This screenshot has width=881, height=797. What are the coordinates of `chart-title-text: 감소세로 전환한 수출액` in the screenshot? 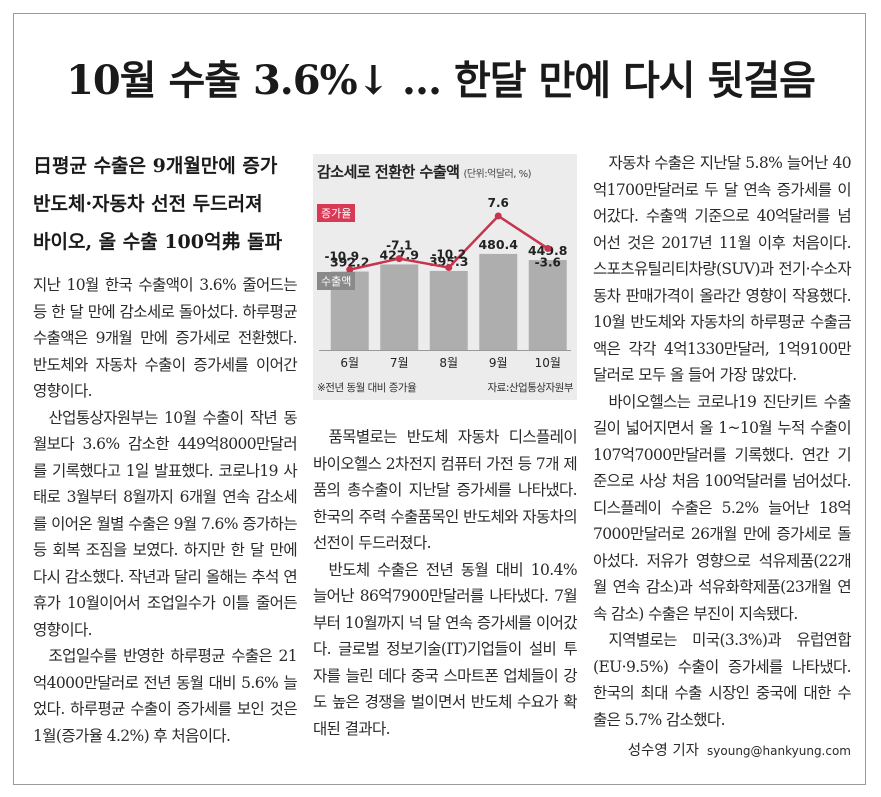 It's located at (388, 172).